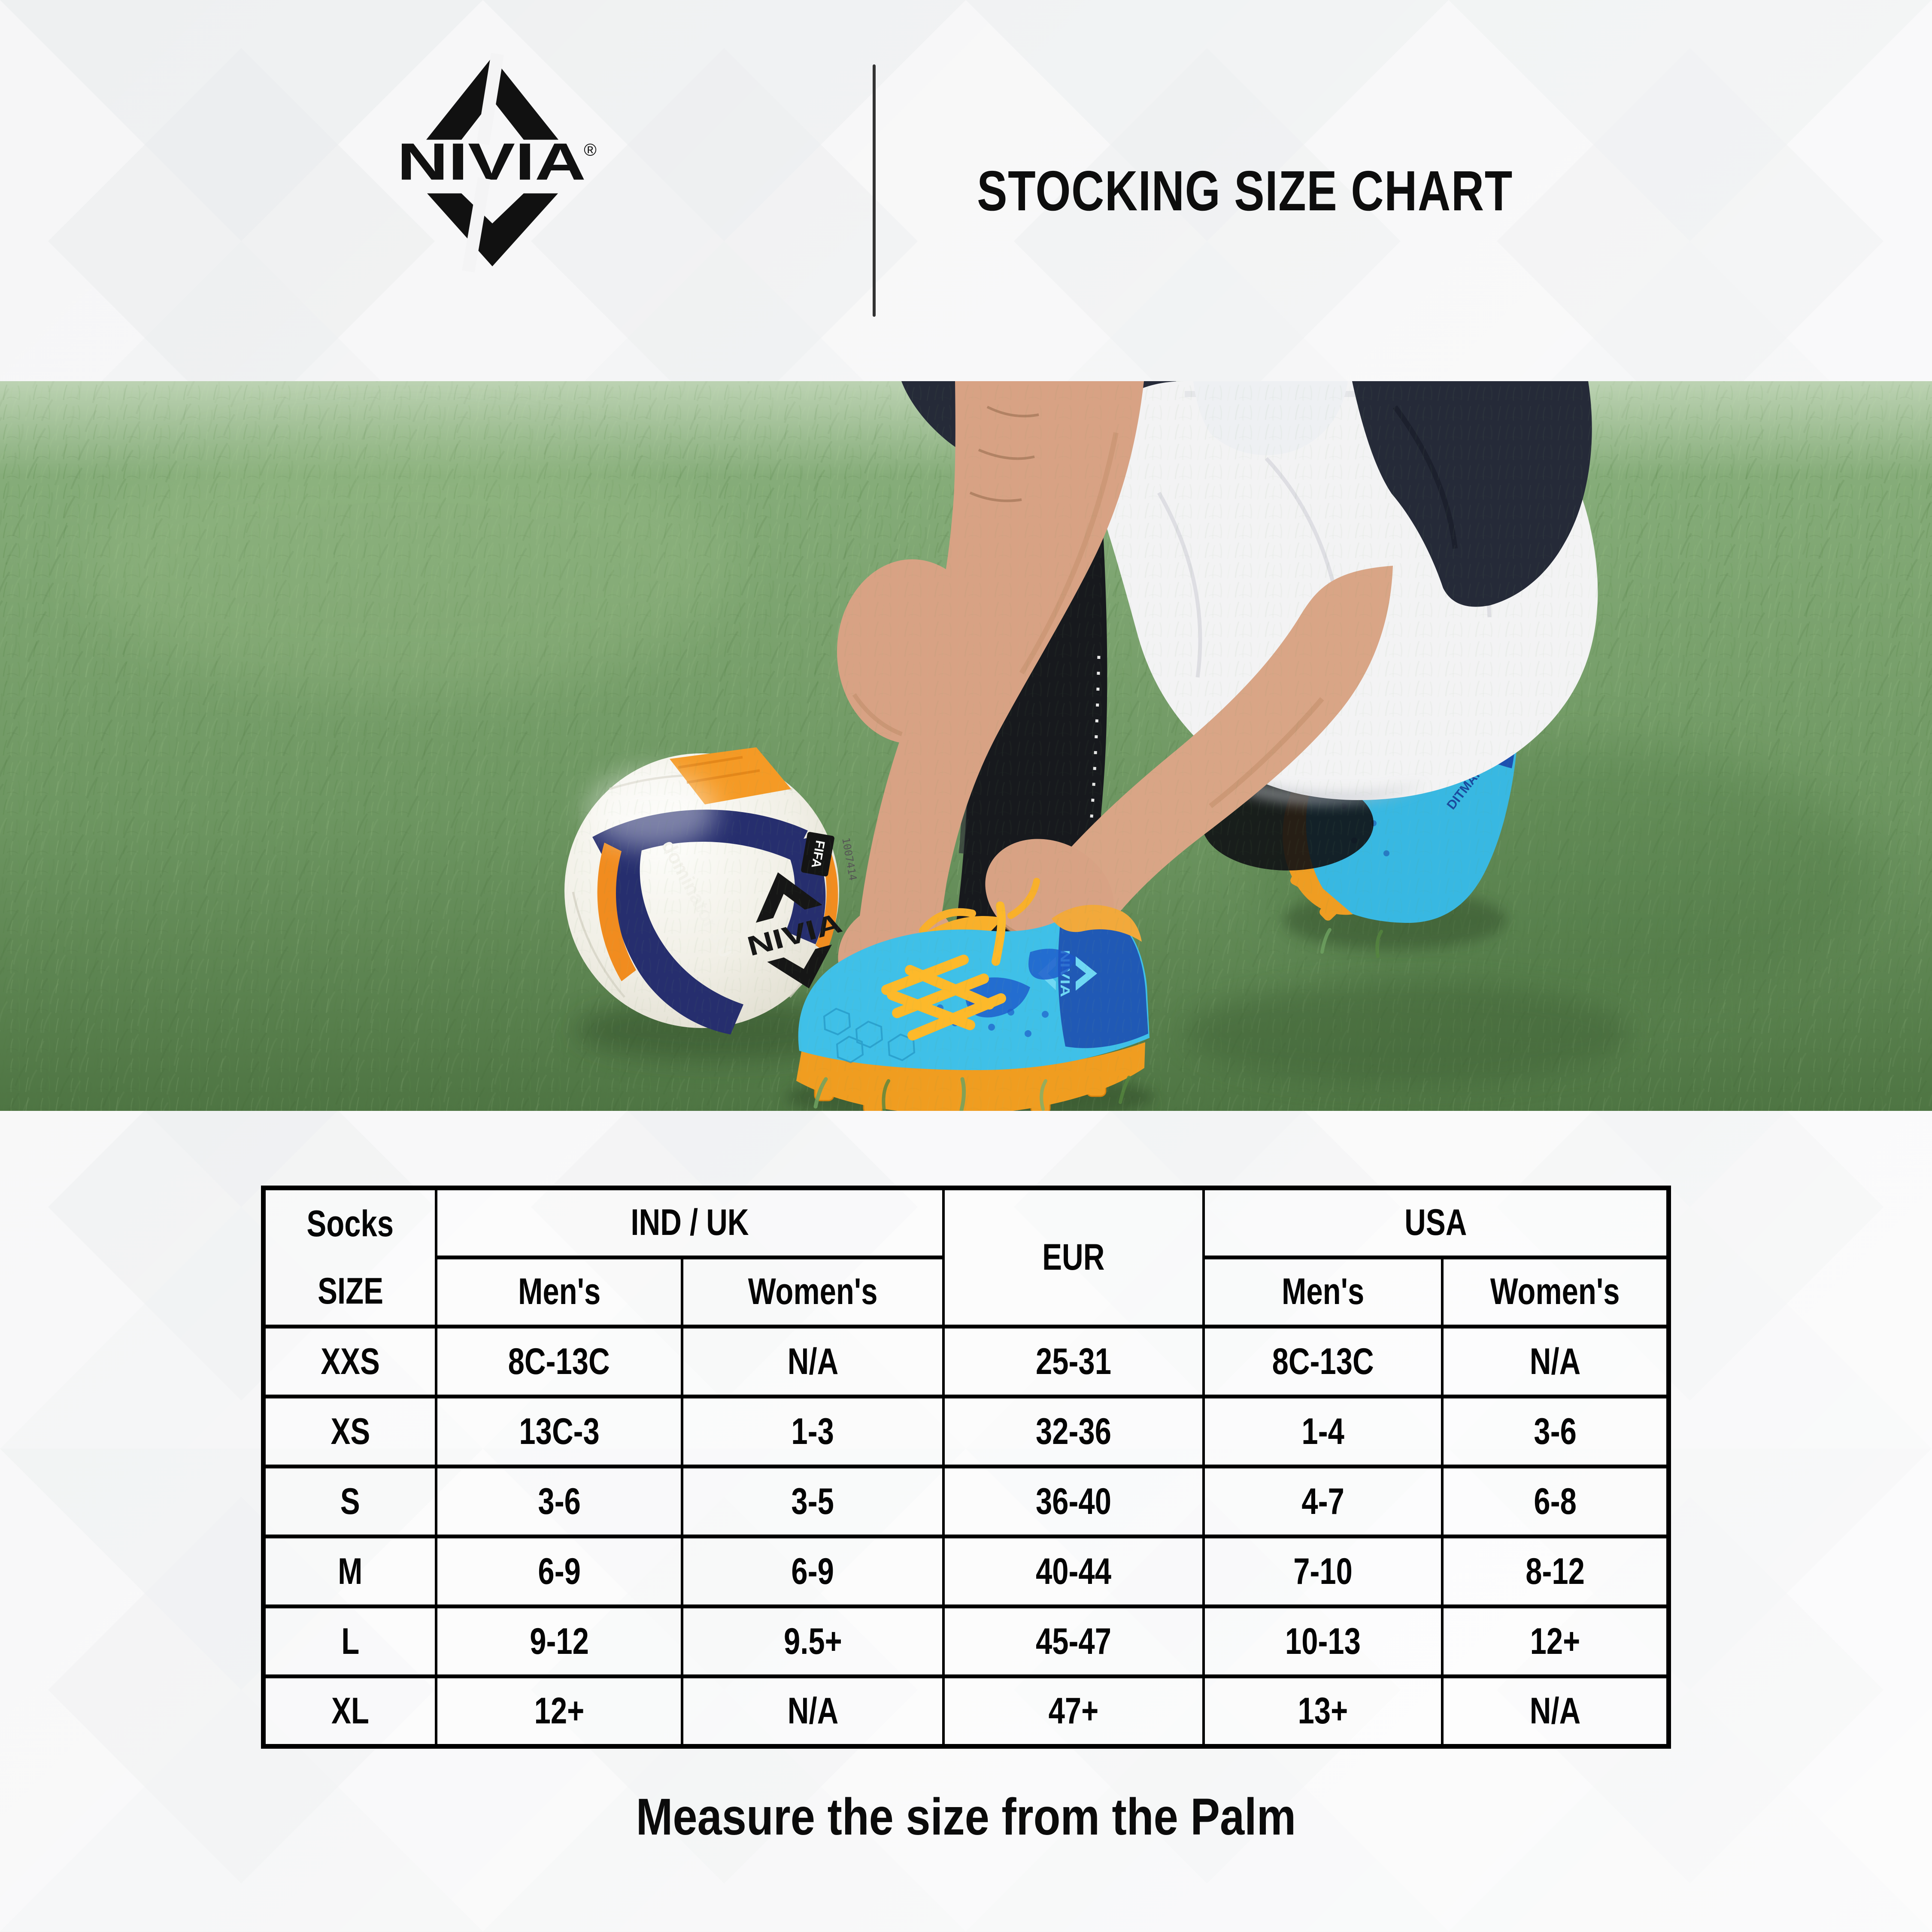 This screenshot has width=1932, height=1932. What do you see at coordinates (1555, 1641) in the screenshot?
I see `usa-women-cell: 12+` at bounding box center [1555, 1641].